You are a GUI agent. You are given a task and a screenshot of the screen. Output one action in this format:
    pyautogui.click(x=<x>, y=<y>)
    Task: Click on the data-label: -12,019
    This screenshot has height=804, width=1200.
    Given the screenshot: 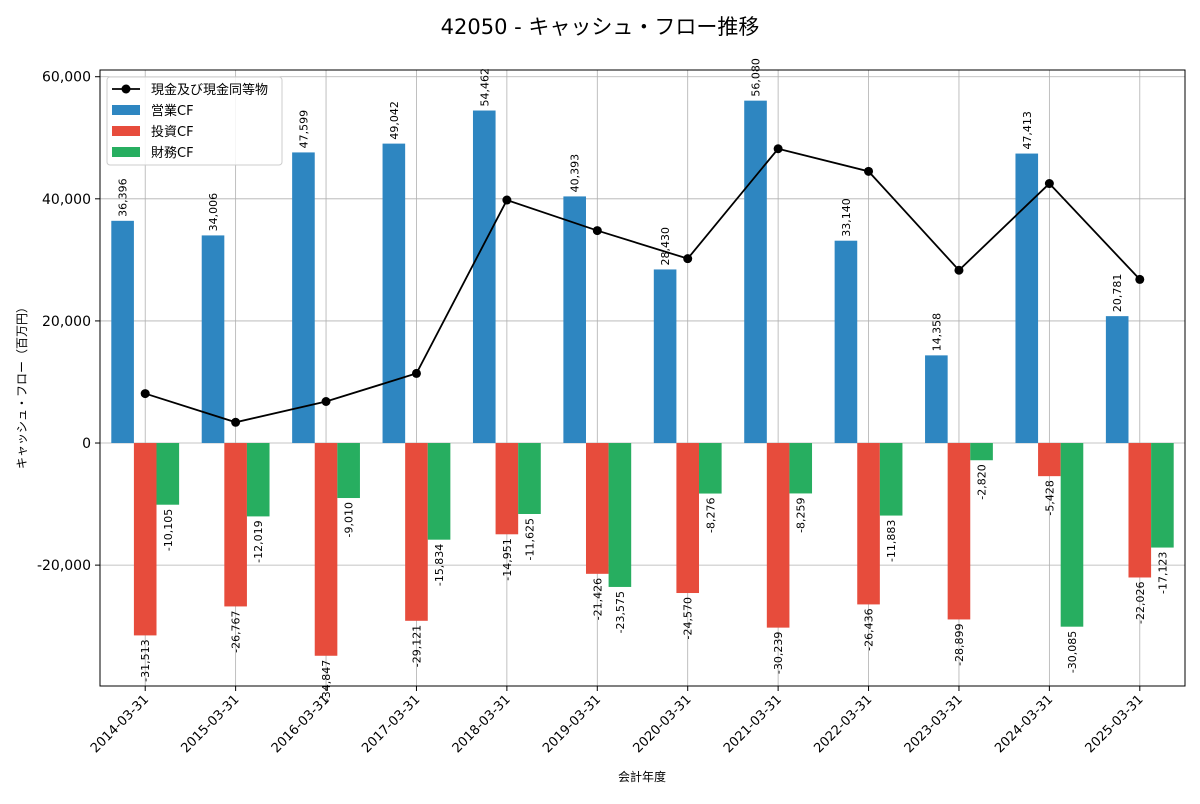 What is the action you would take?
    pyautogui.click(x=258, y=541)
    